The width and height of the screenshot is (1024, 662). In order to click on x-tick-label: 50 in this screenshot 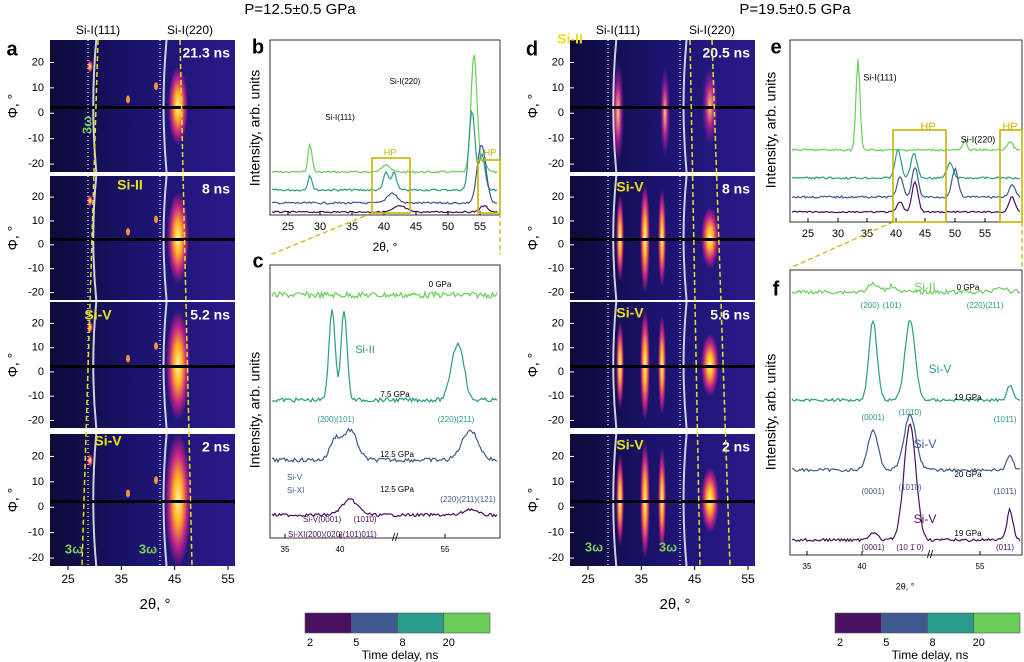, I will do `click(955, 234)`.